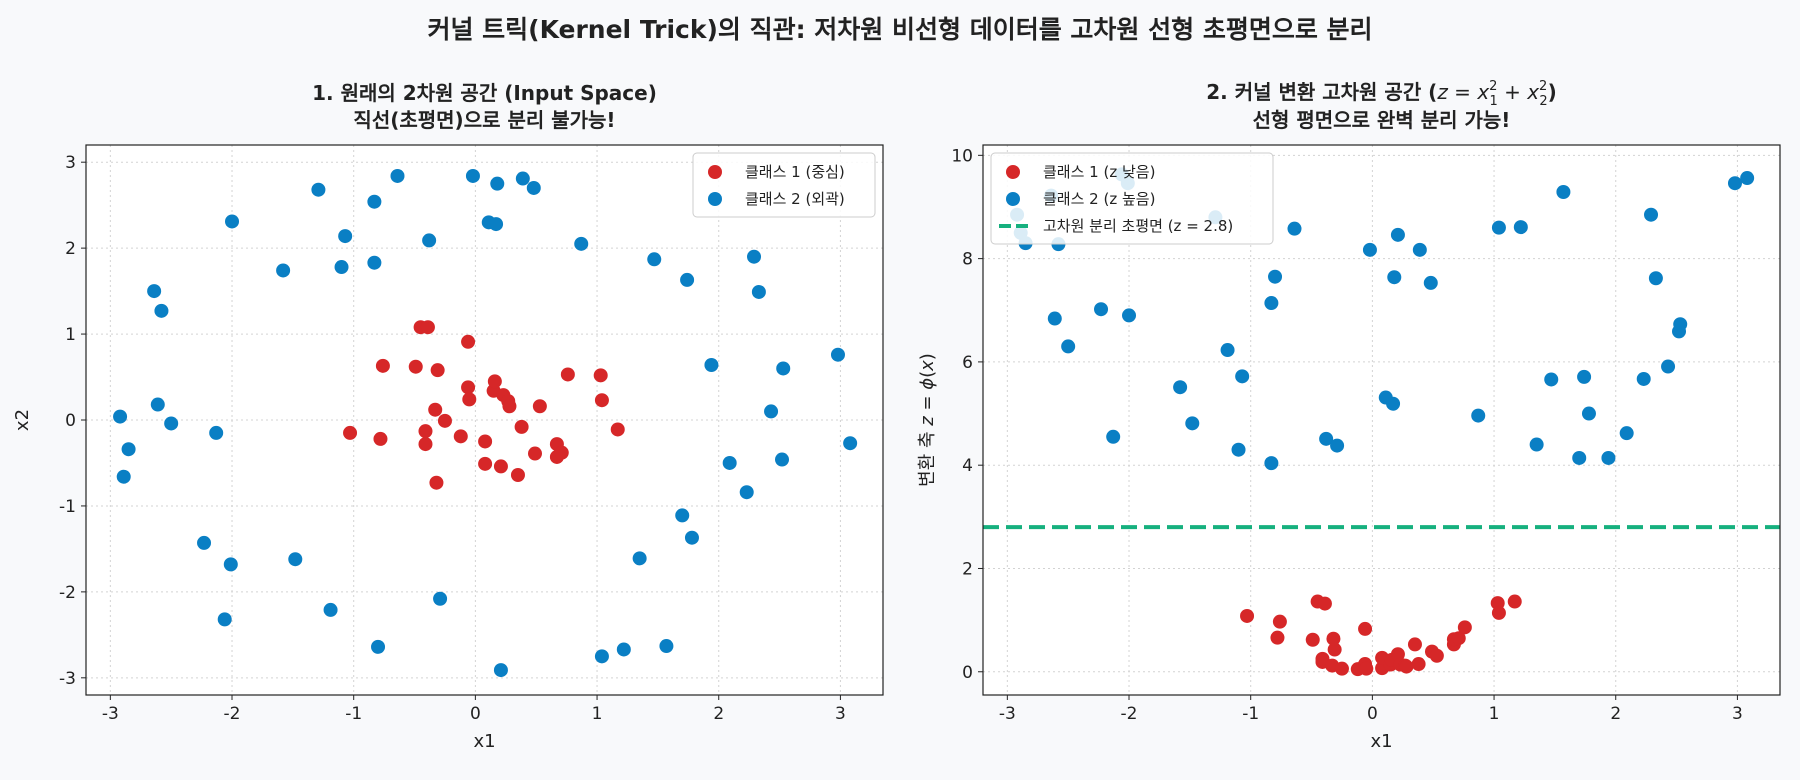  What do you see at coordinates (962, 156) in the screenshot?
I see `y-tick-label: 10` at bounding box center [962, 156].